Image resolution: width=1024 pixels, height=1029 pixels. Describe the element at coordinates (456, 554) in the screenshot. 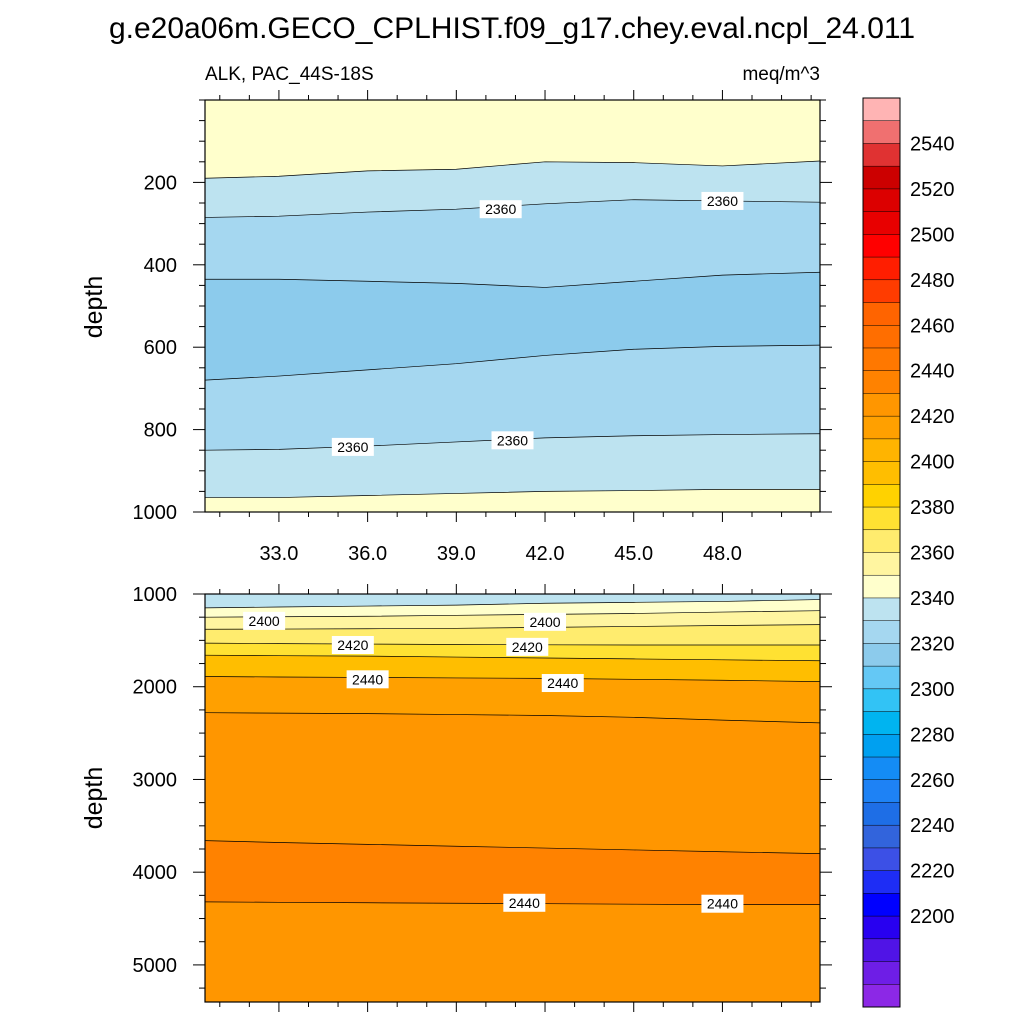

I see `x-tick-label: 39.0` at that location.